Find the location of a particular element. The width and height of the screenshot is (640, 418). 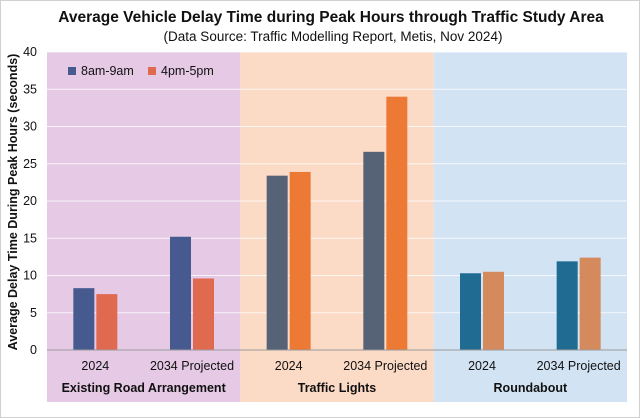

y-tick-label: 10 is located at coordinates (30, 276).